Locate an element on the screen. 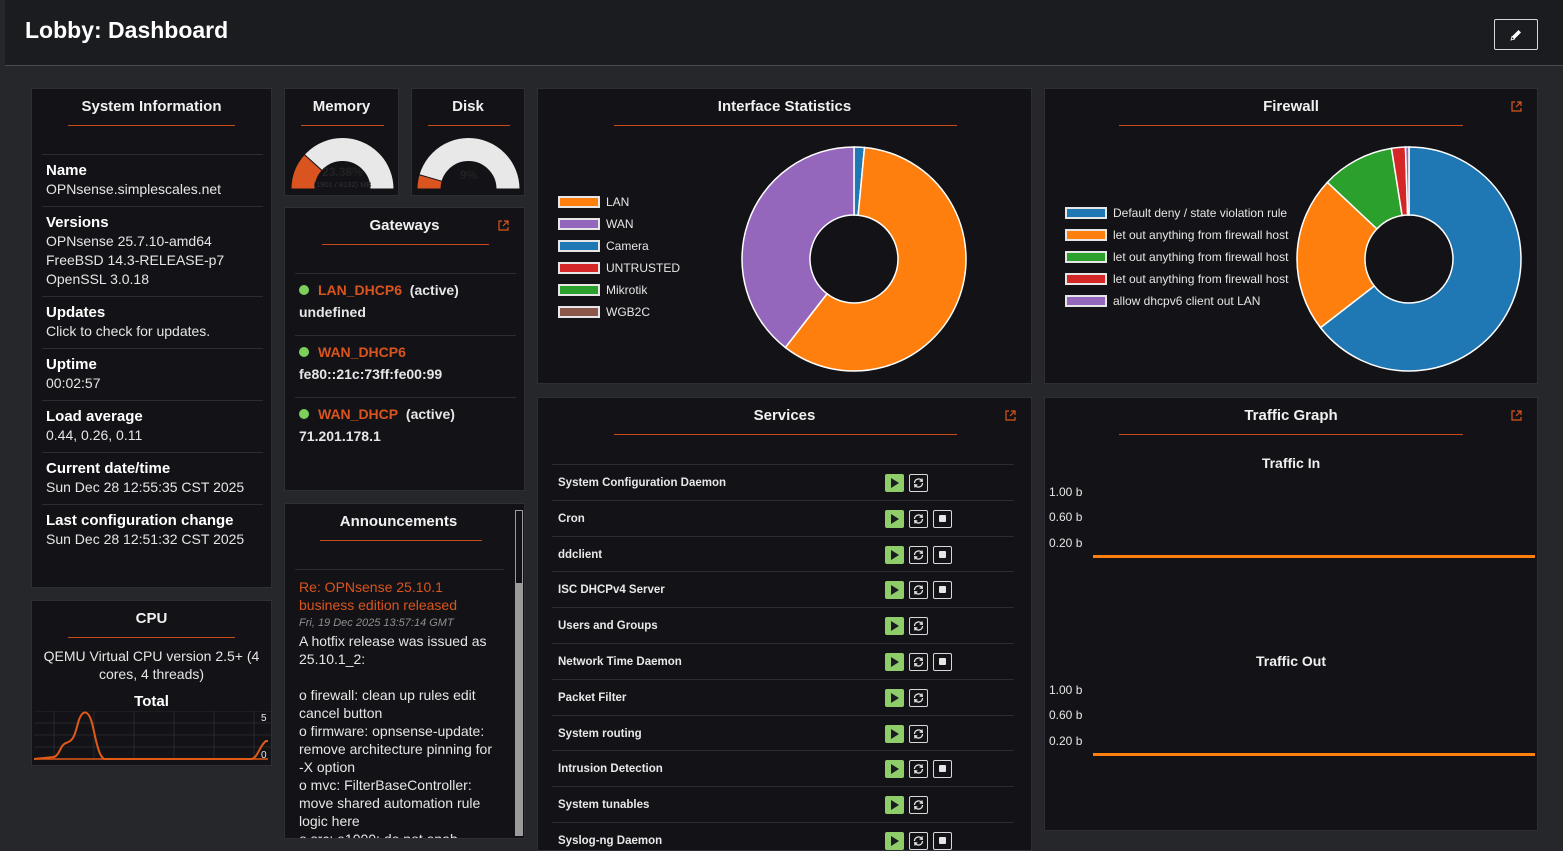  load-average-value: 0.44, 0.26, 0.11 is located at coordinates (94, 435).